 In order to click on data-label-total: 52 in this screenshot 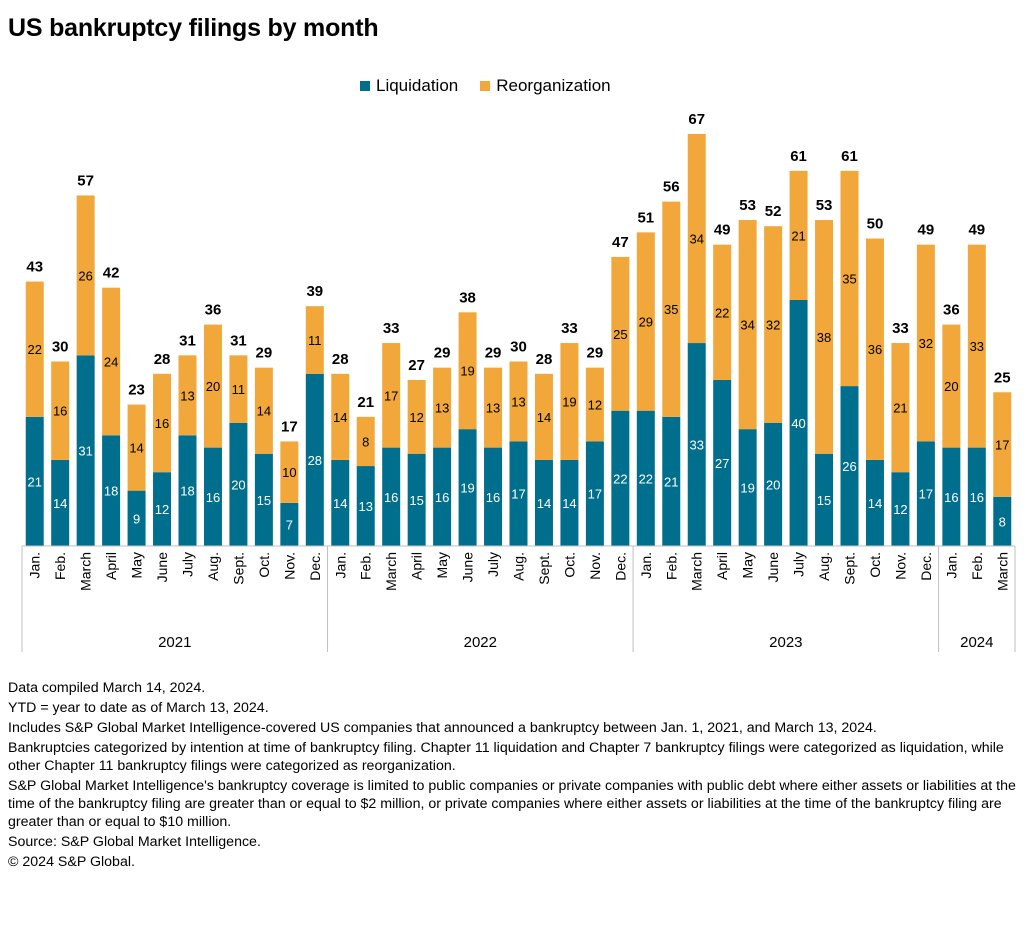, I will do `click(773, 211)`.